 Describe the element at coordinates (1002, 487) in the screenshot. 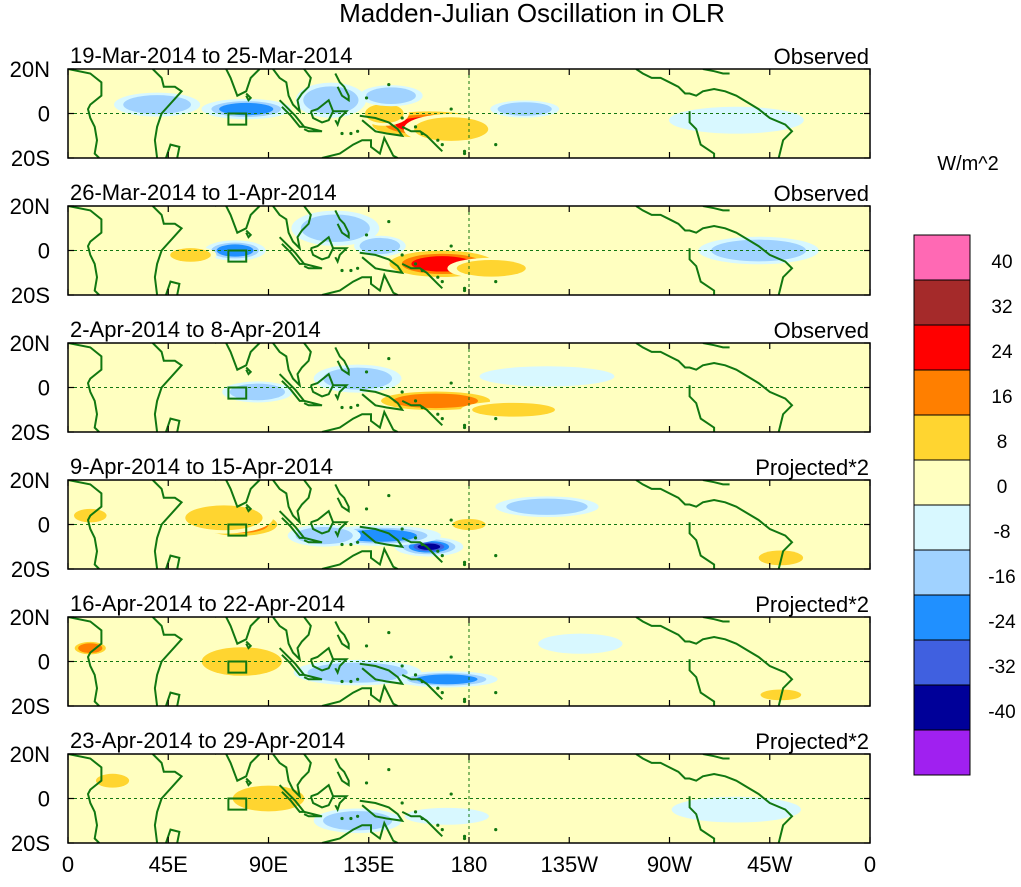

I see `colorbar-tick-label: 0` at that location.